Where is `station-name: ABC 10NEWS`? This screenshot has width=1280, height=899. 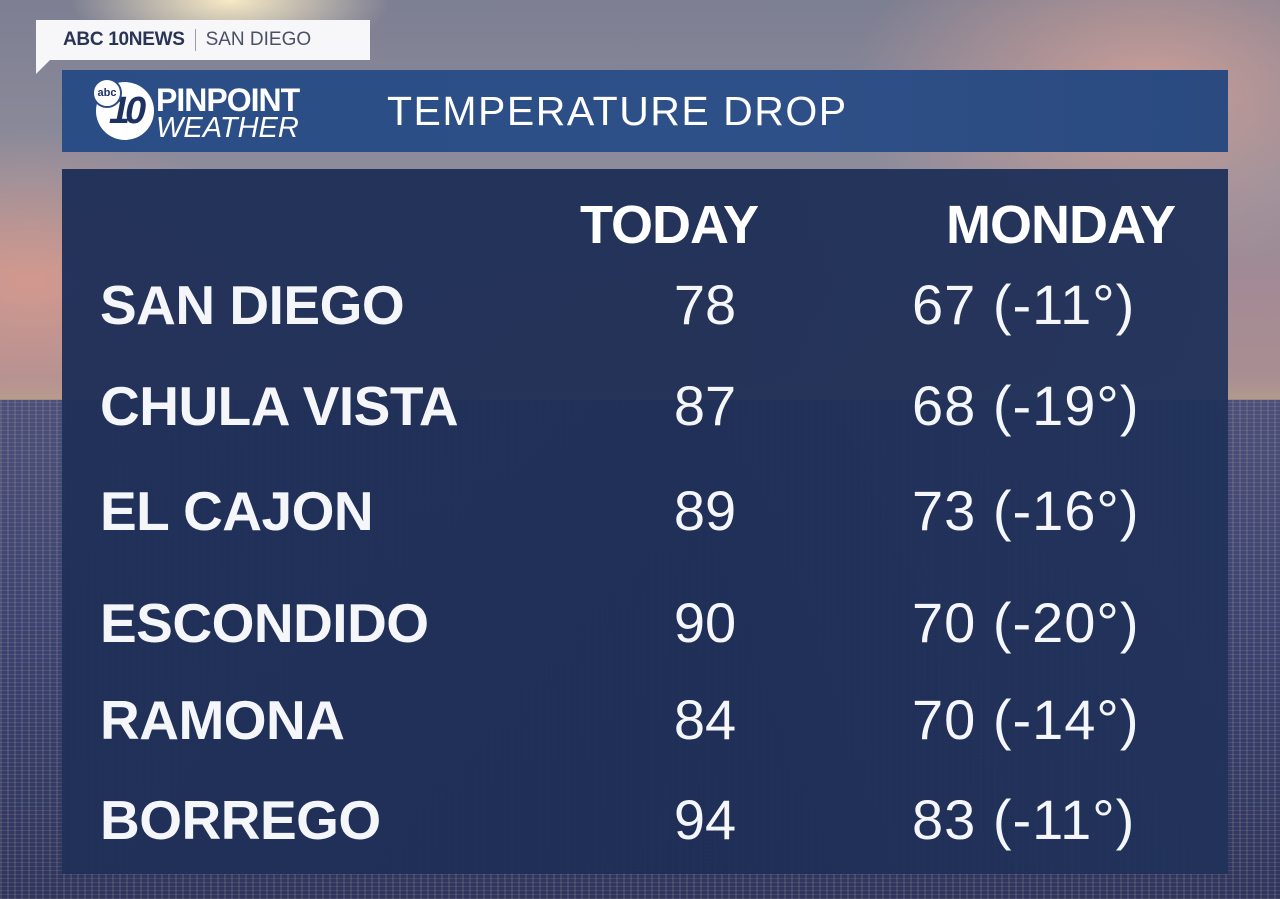 station-name: ABC 10NEWS is located at coordinates (124, 39).